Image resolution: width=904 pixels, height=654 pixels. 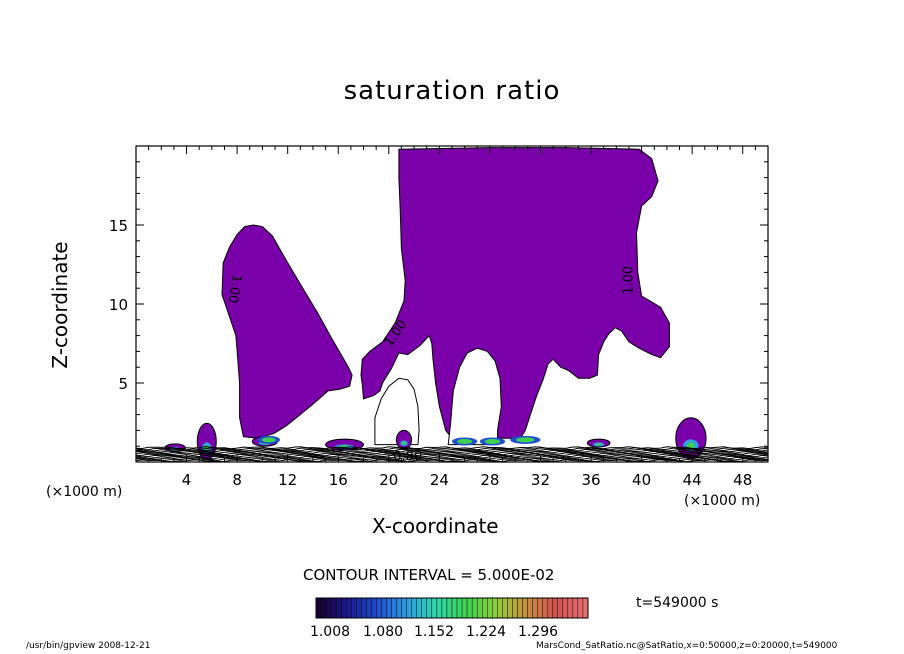 I want to click on x-unit-label-right: (×1000 m), so click(x=722, y=501).